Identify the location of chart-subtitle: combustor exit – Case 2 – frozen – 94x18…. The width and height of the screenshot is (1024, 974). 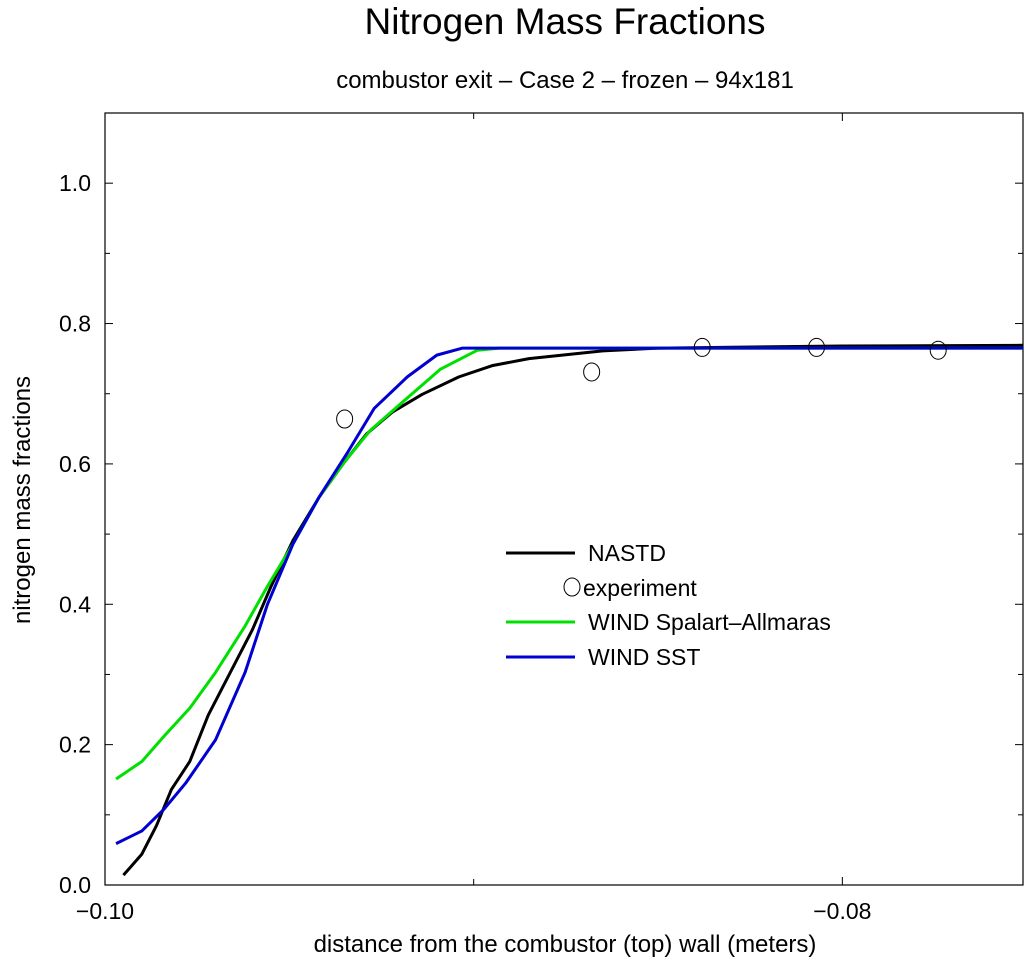
(565, 80).